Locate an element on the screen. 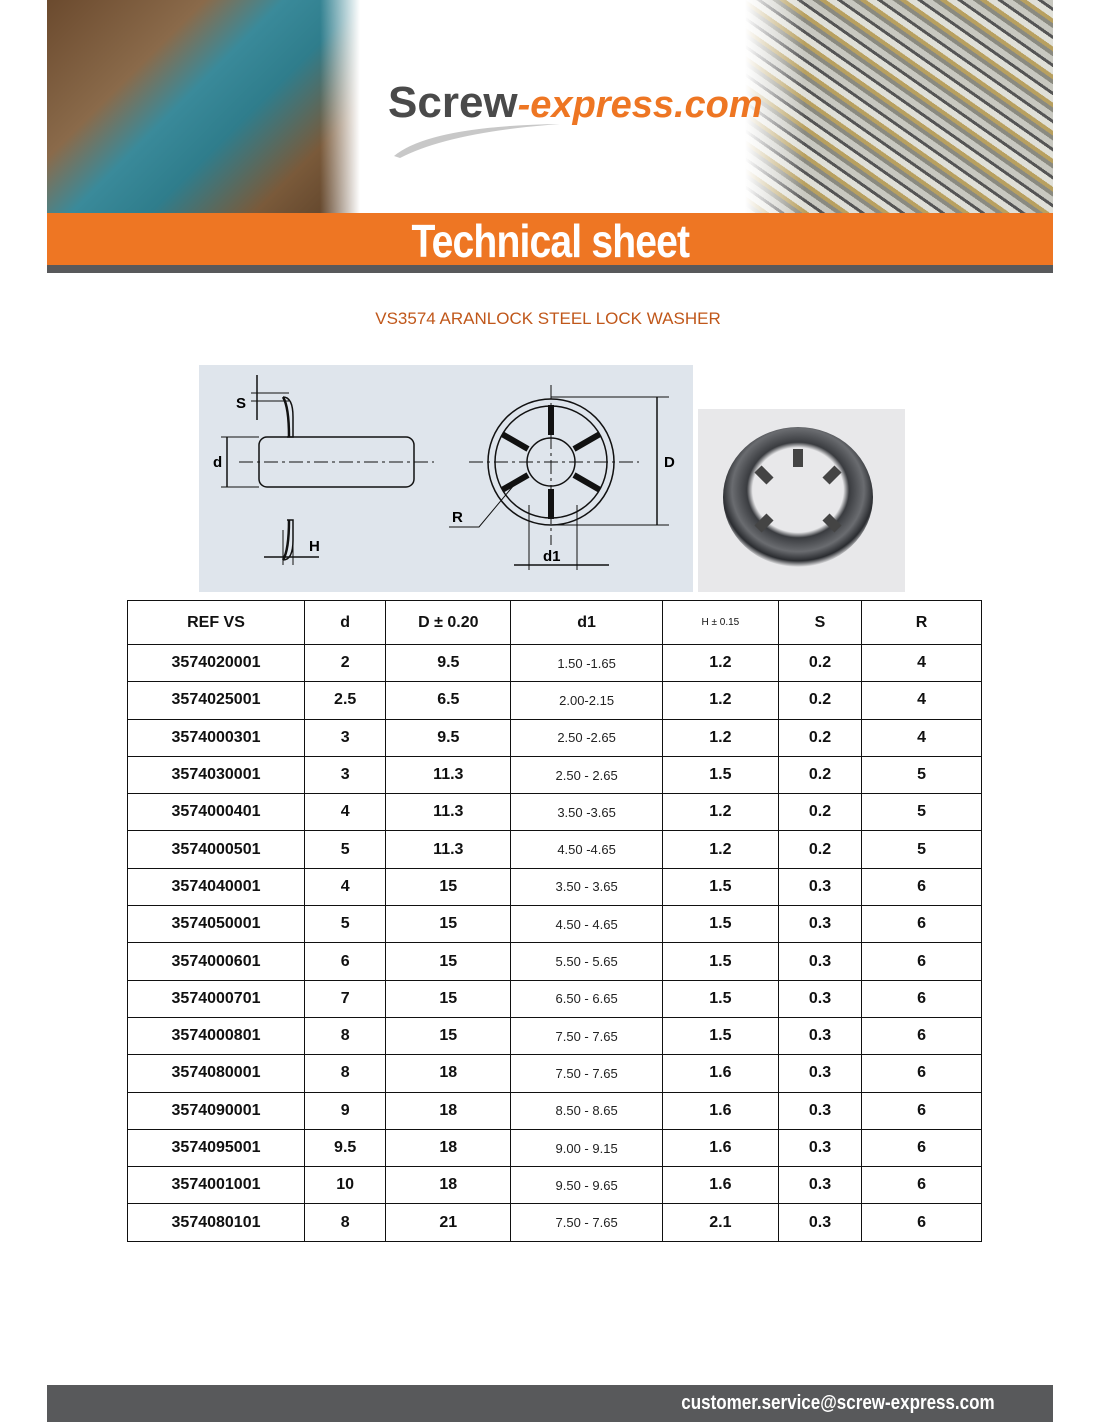 The image size is (1100, 1422). column-header: H ± 0.15 is located at coordinates (720, 622).